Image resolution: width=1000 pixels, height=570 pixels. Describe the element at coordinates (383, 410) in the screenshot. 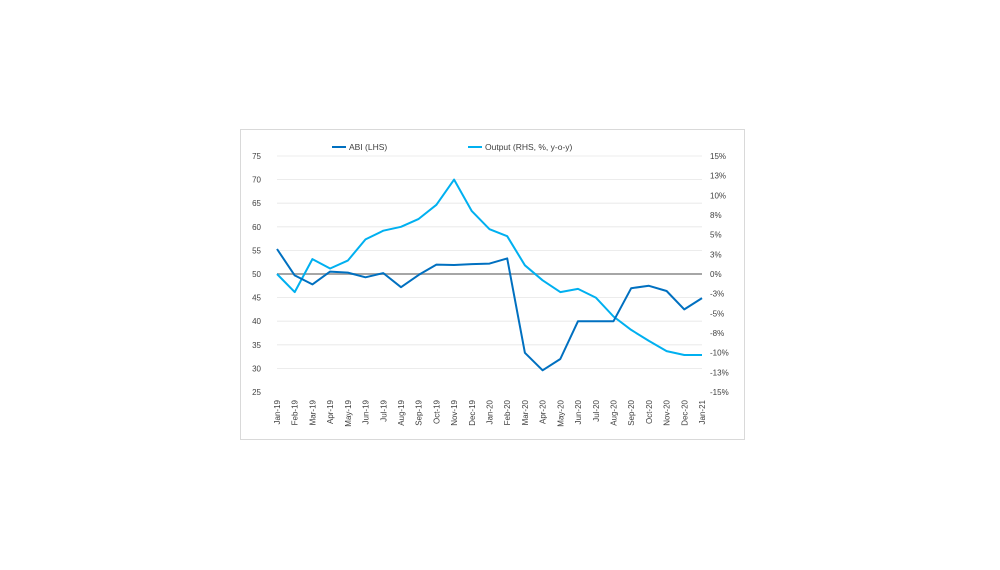

I see `x-tick-label: Jul-19` at that location.